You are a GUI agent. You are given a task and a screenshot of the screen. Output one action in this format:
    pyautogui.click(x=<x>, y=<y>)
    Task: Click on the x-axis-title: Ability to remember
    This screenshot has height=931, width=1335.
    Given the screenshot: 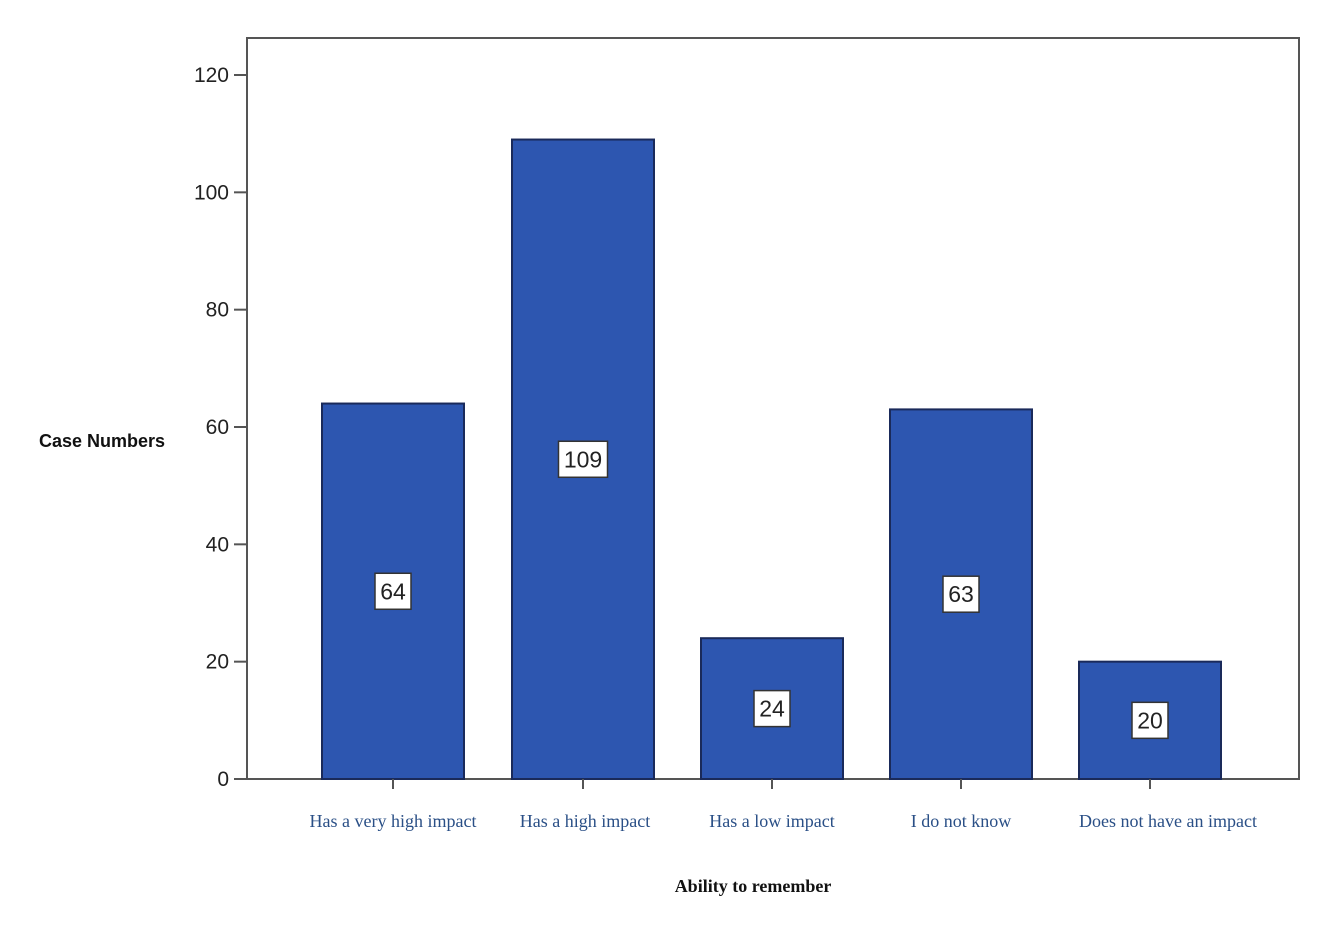 What is the action you would take?
    pyautogui.click(x=753, y=886)
    